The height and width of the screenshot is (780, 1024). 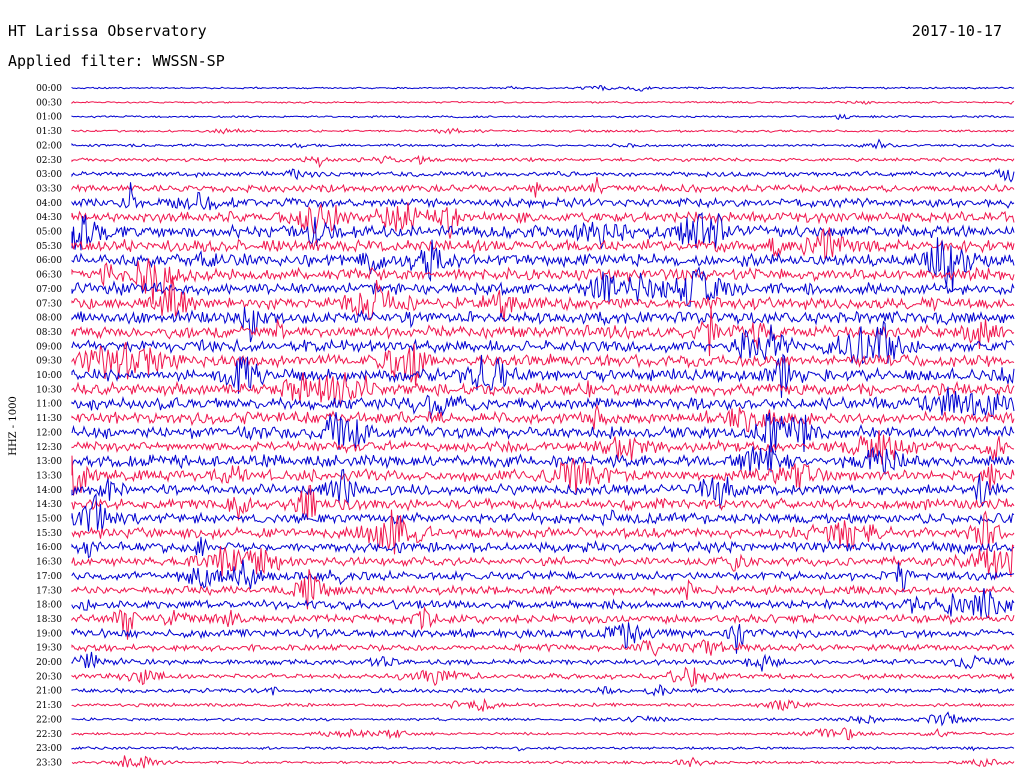 I want to click on tick-label: 20:30, so click(x=49, y=677).